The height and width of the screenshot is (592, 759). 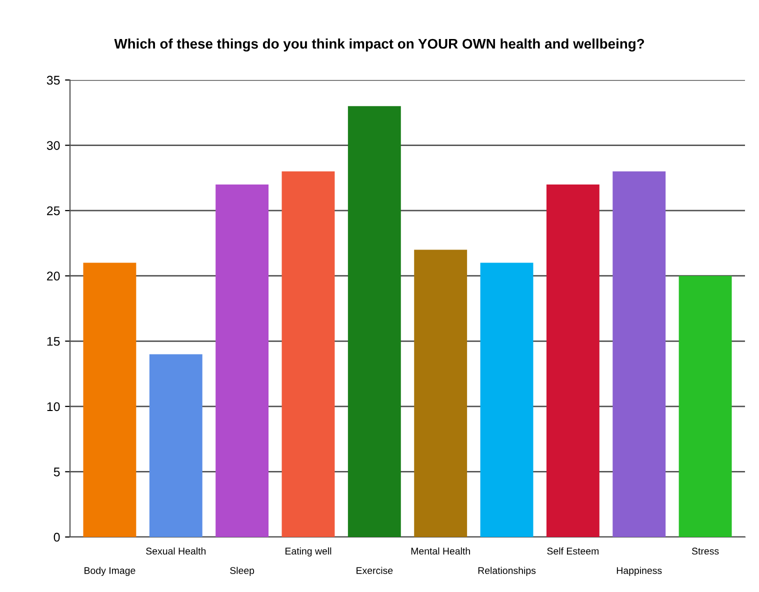 I want to click on y-tick-label: 15, so click(x=53, y=341).